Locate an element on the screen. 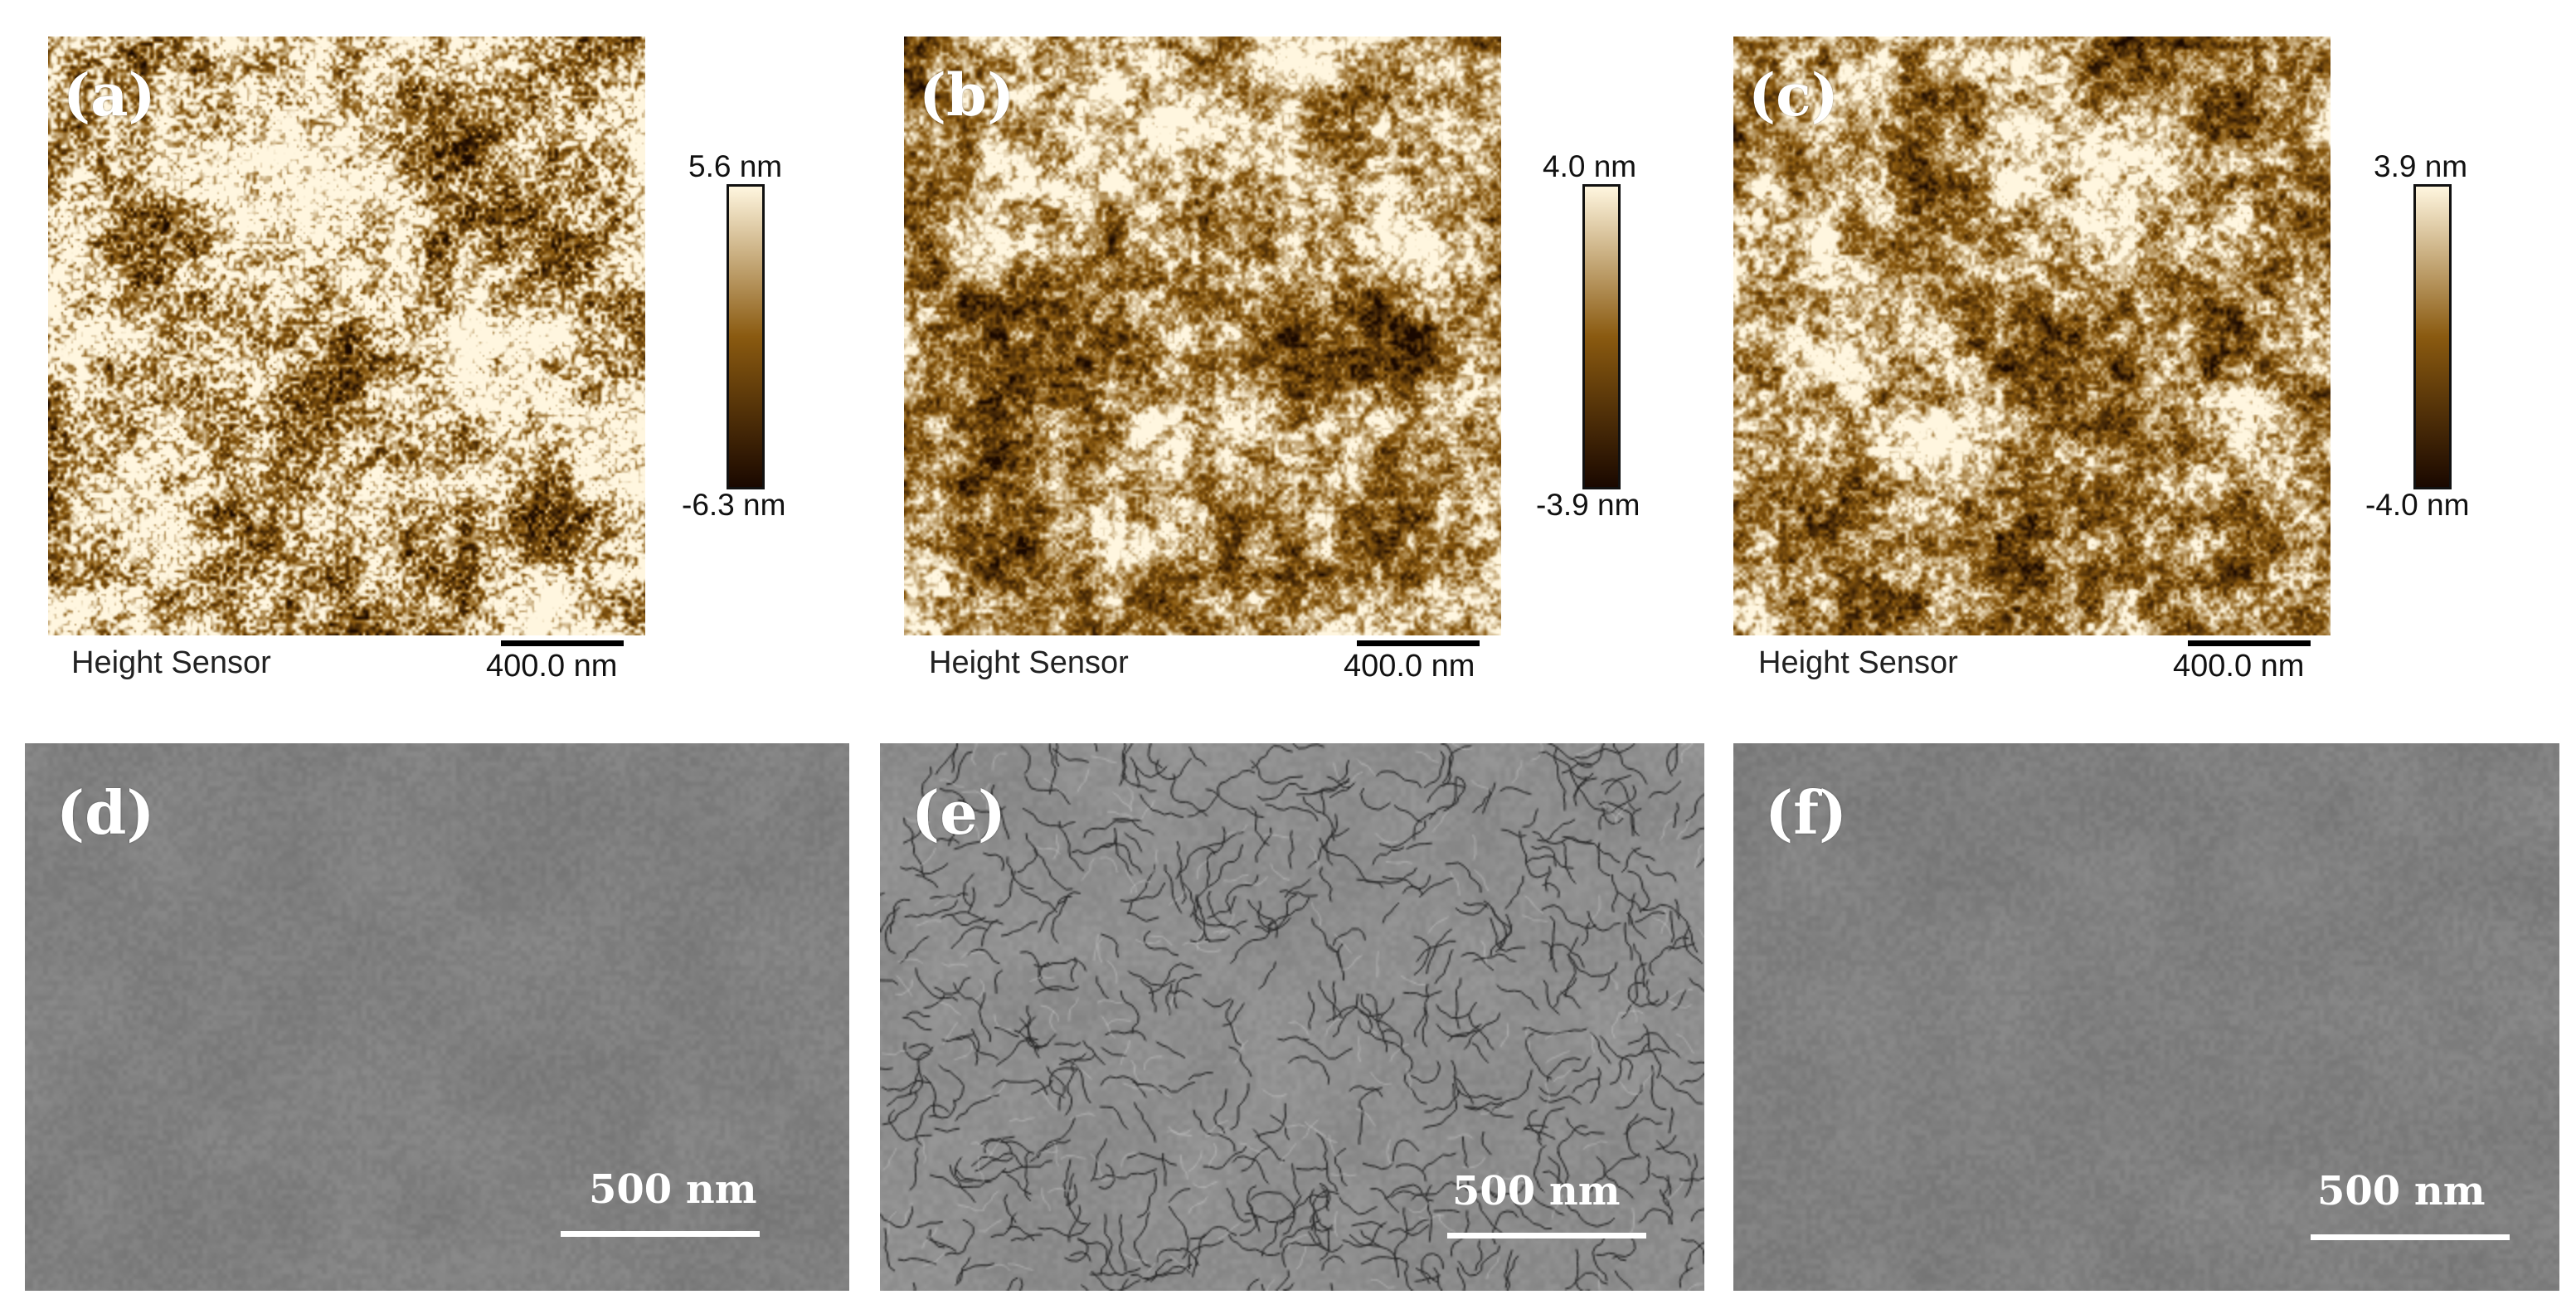  afm-height-image: (a) is located at coordinates (347, 335).